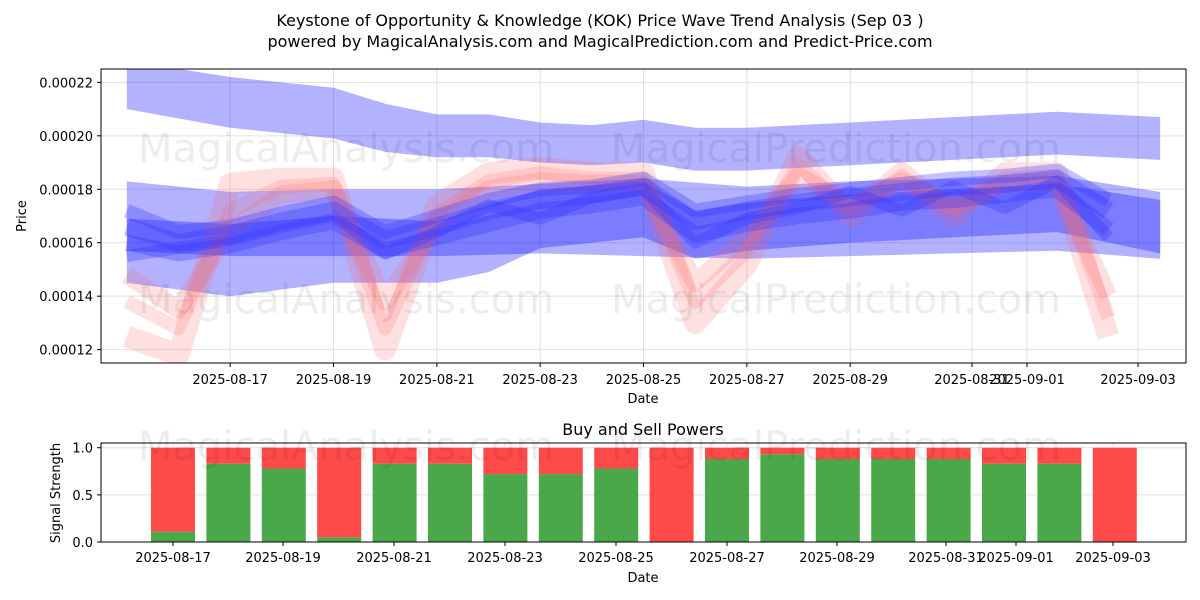  I want to click on price-x-tick-label: 2025-09-03, so click(1138, 380).